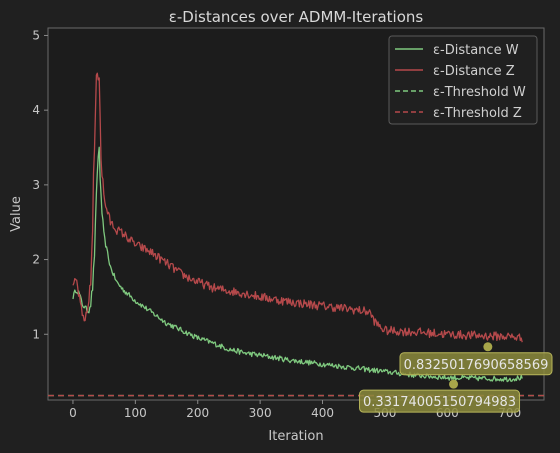 The width and height of the screenshot is (560, 453). Describe the element at coordinates (197, 413) in the screenshot. I see `x-tick-label: 200` at that location.